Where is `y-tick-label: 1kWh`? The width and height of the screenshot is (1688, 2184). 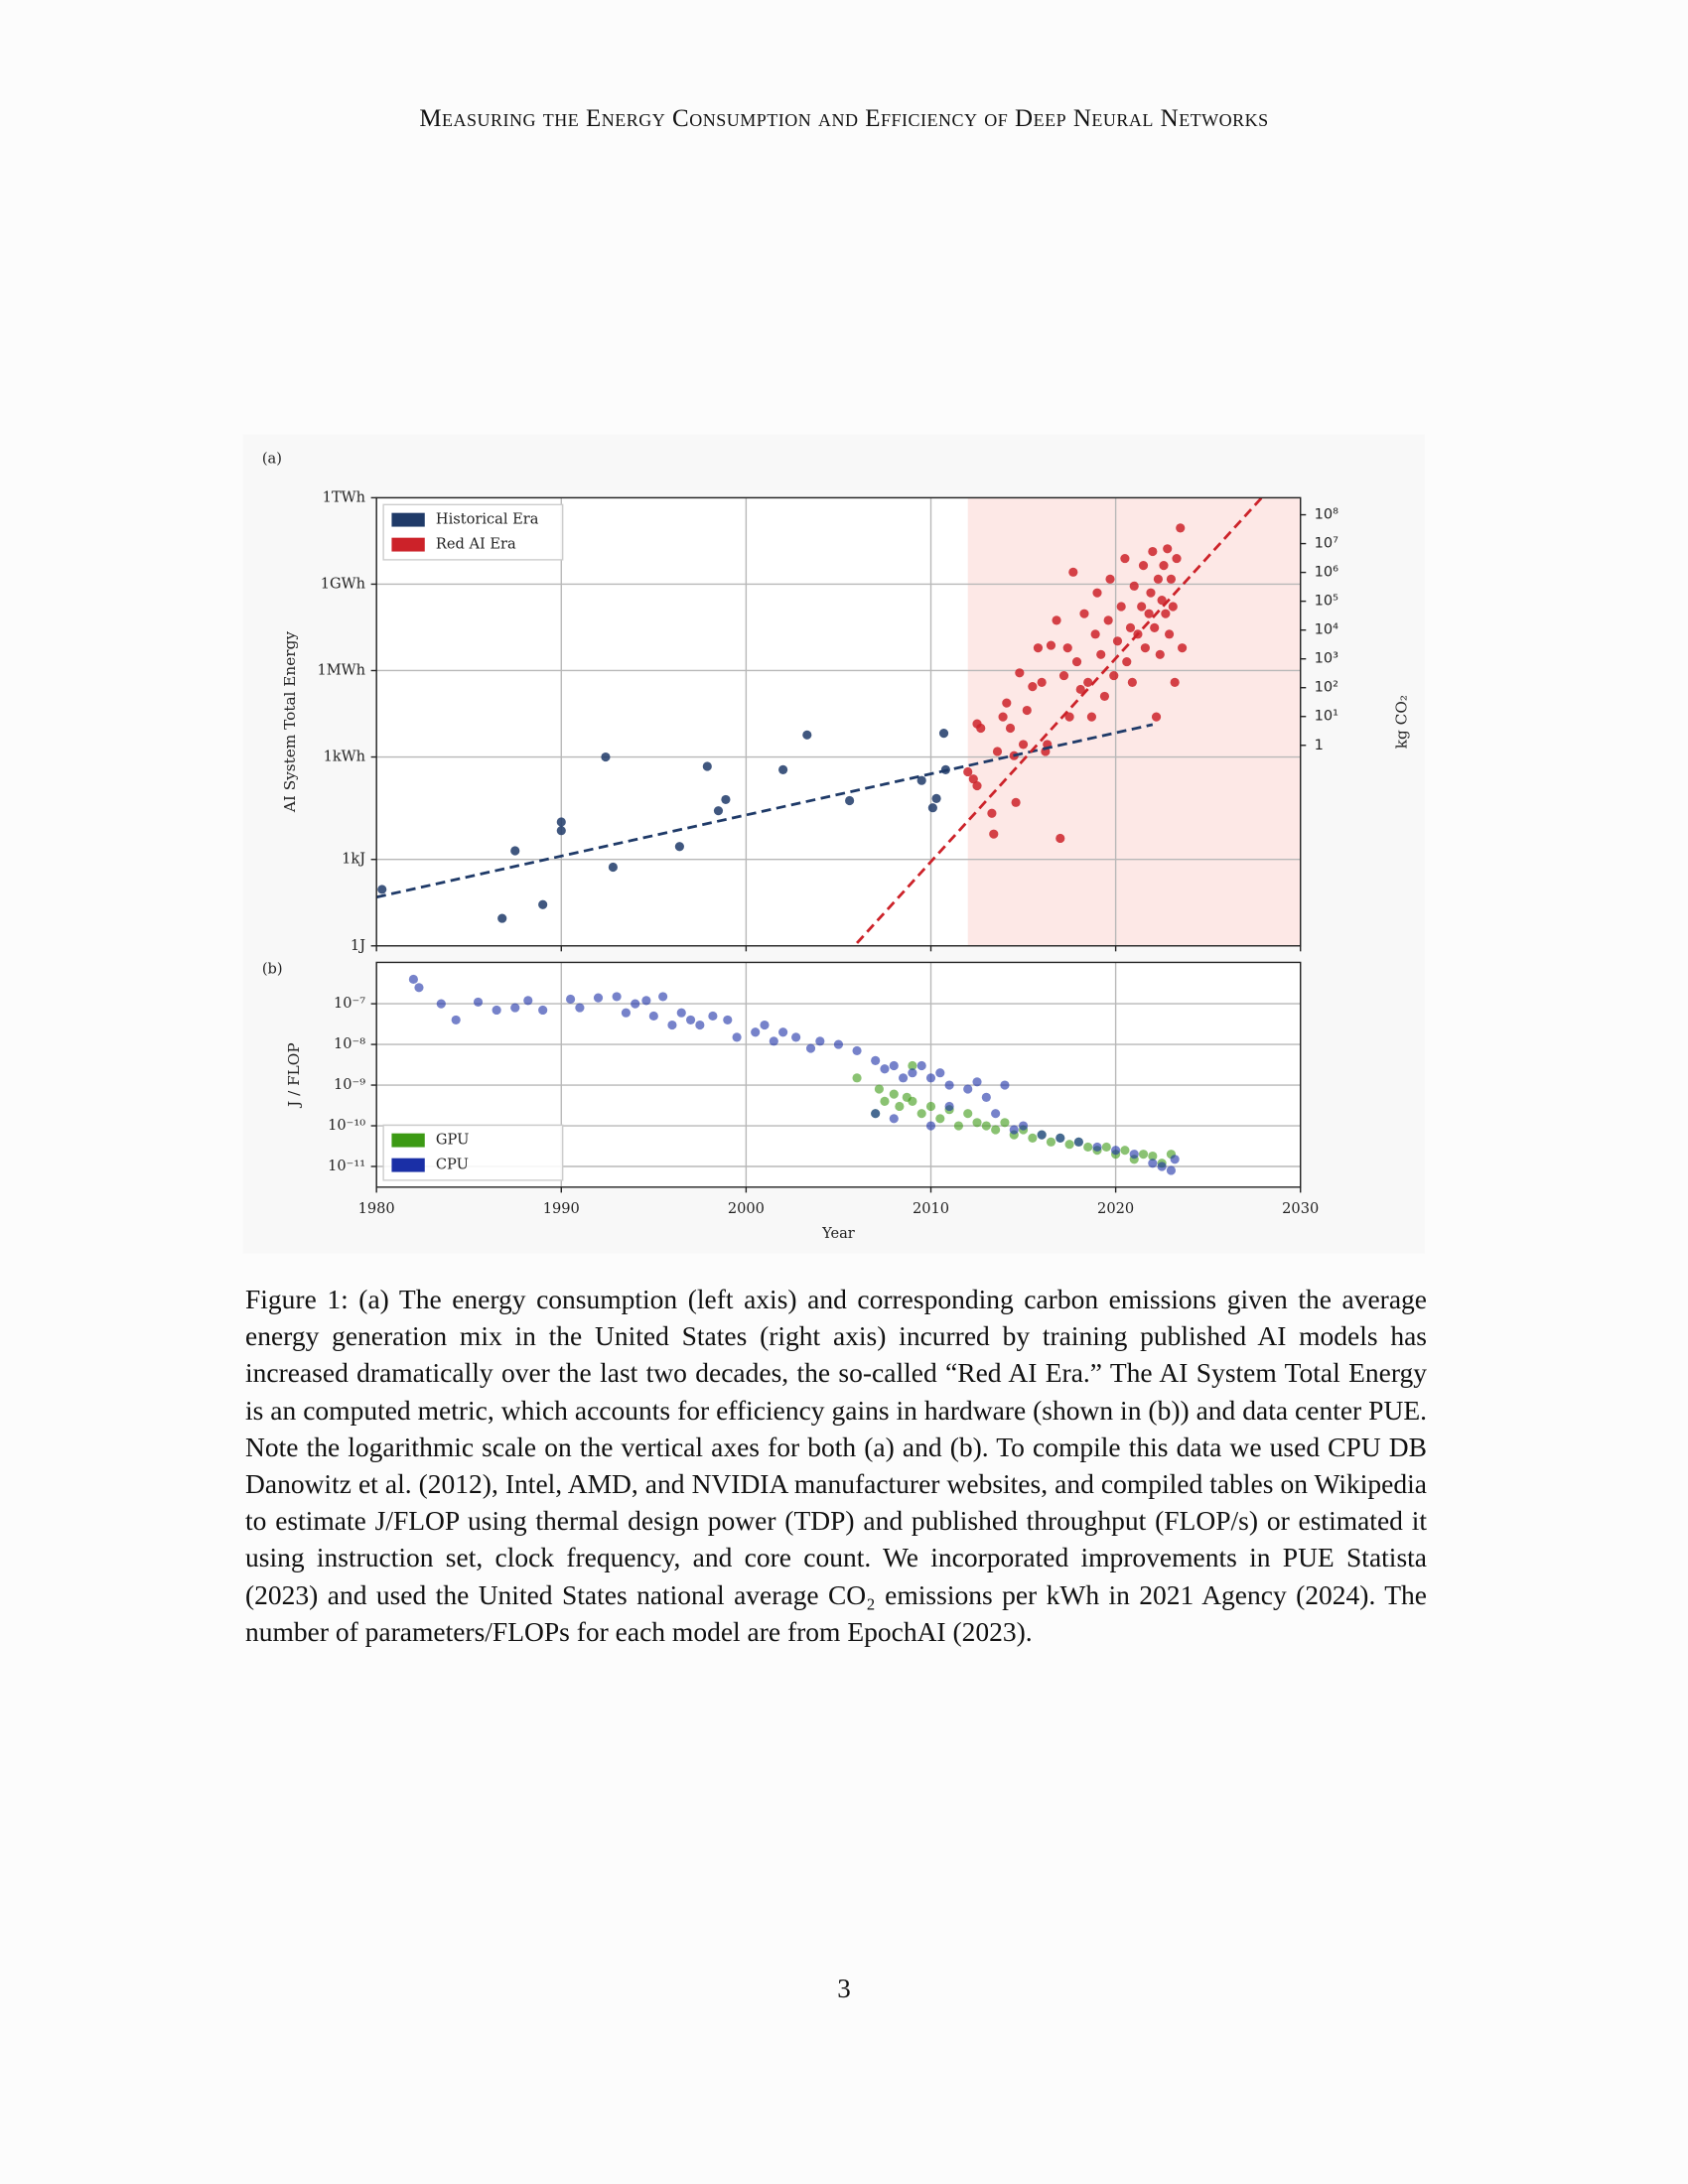 y-tick-label: 1kWh is located at coordinates (344, 757).